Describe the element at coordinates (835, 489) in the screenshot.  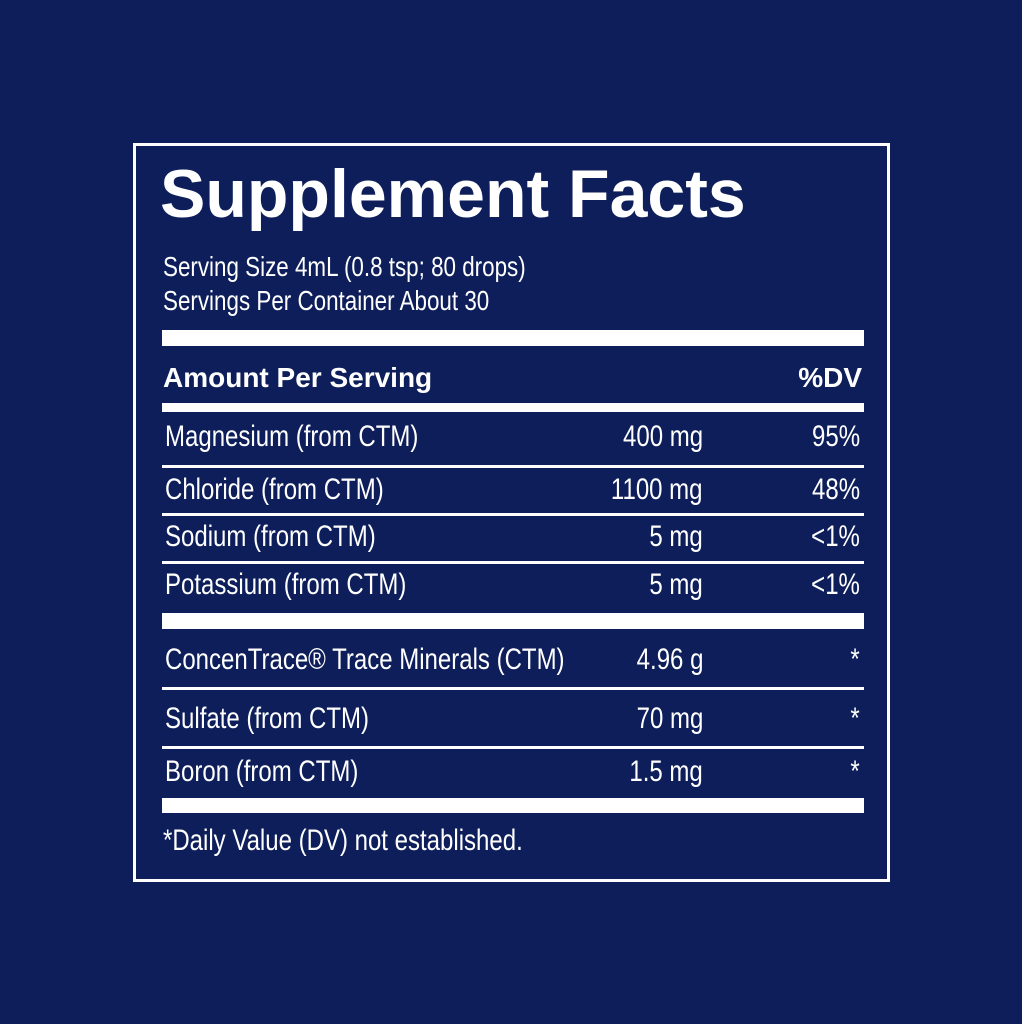
I see `nutrient-dv: 48%` at that location.